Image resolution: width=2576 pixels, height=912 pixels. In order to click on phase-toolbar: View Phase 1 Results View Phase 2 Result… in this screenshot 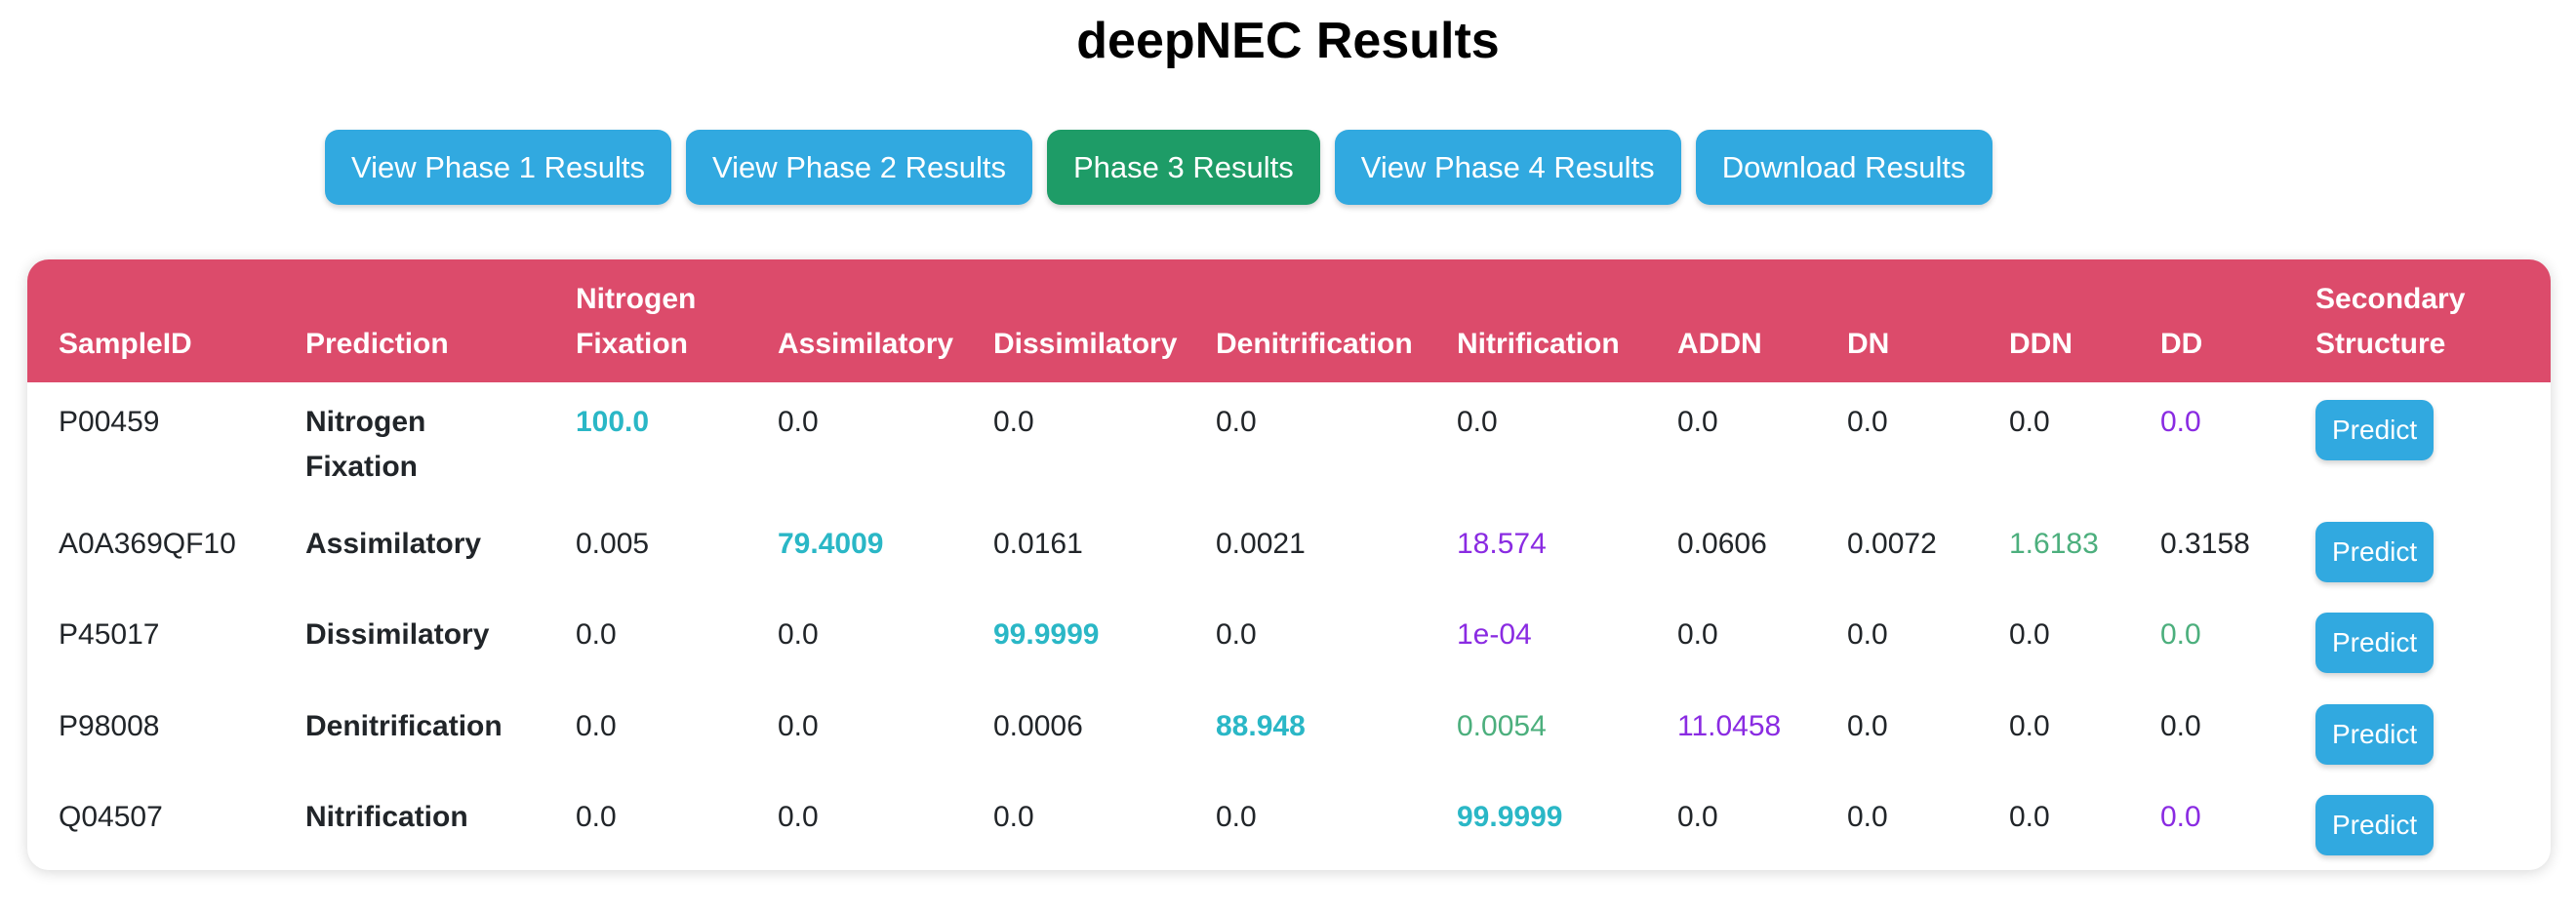, I will do `click(1158, 167)`.